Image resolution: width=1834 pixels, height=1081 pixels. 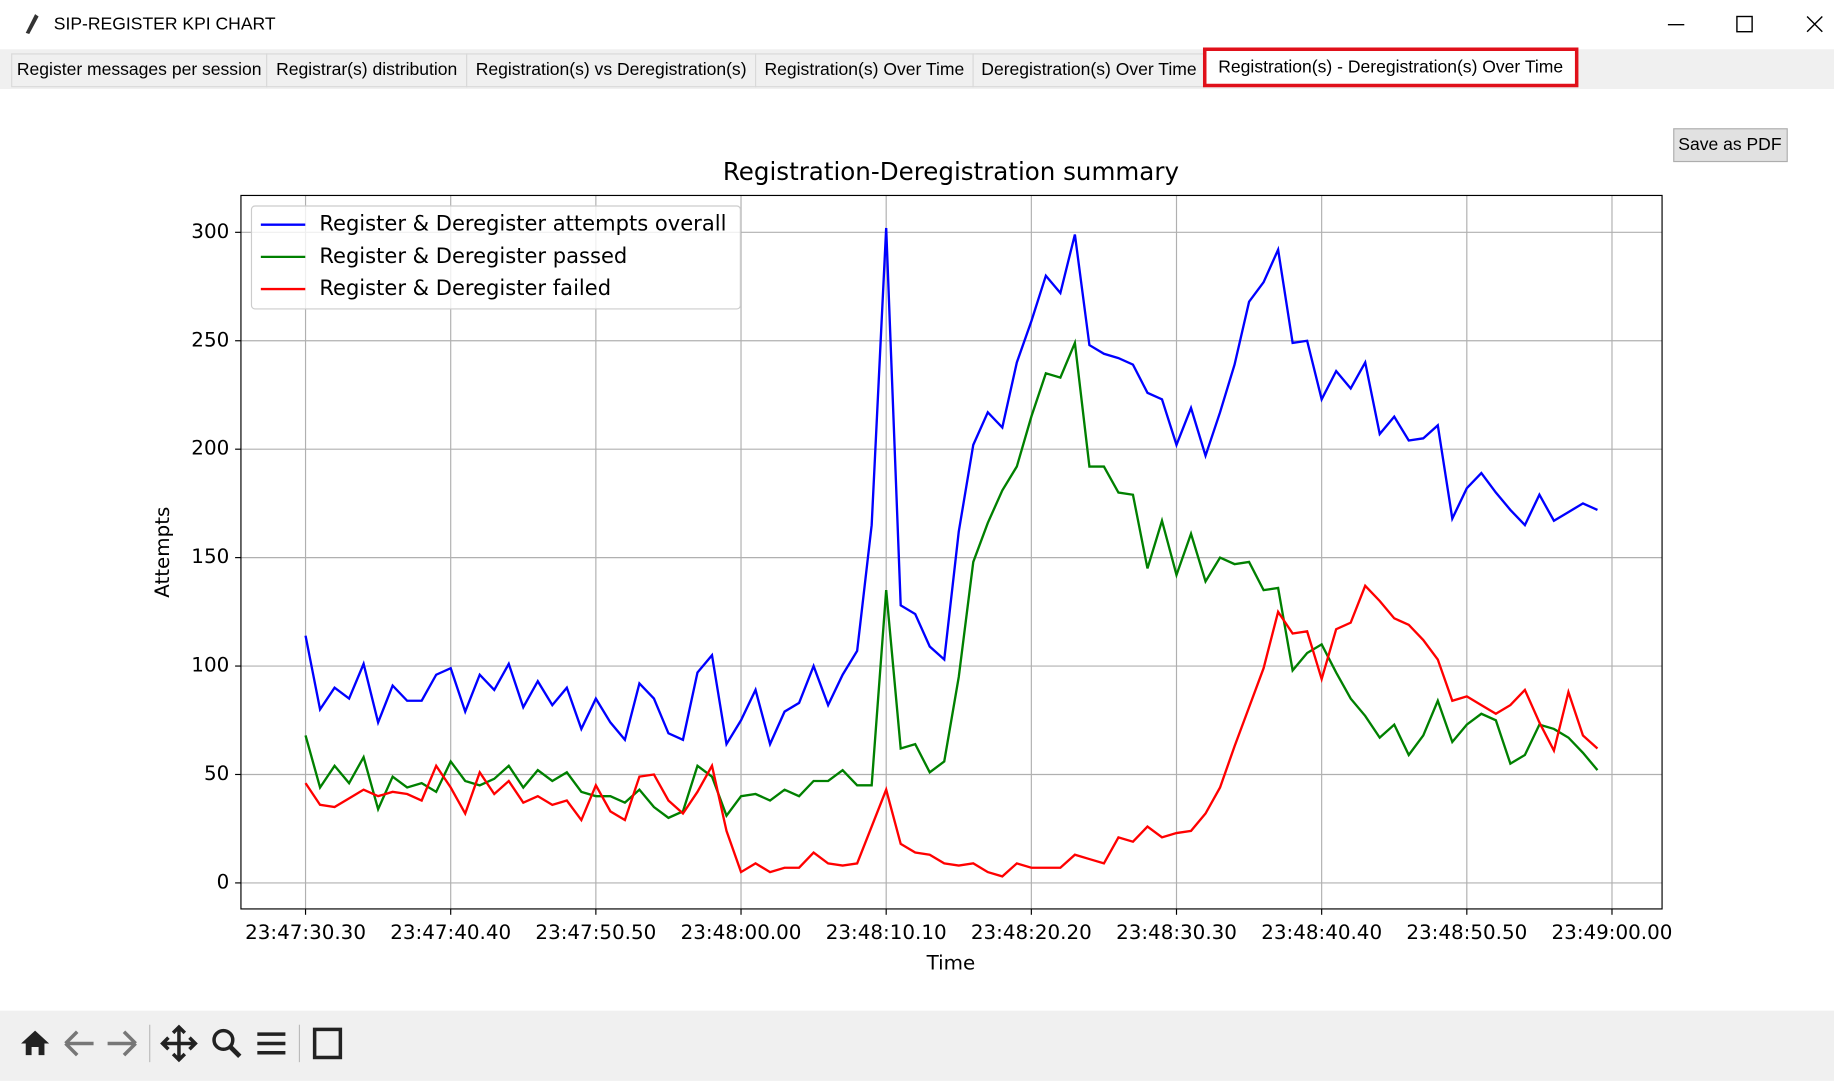 I want to click on x-tick-label: 23:48:20.20, so click(x=1031, y=932).